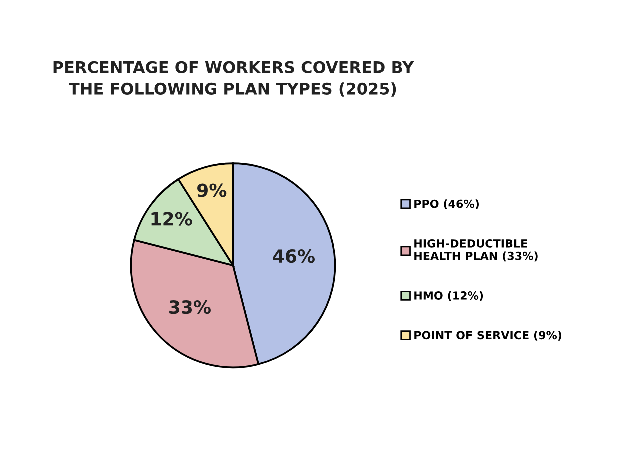 This screenshot has height=468, width=639. Describe the element at coordinates (234, 79) in the screenshot. I see `chart-title: PERCENTAGE OF WORKERS COVERED BY THE FOLLOWING PLAN TYPES (2025)` at that location.